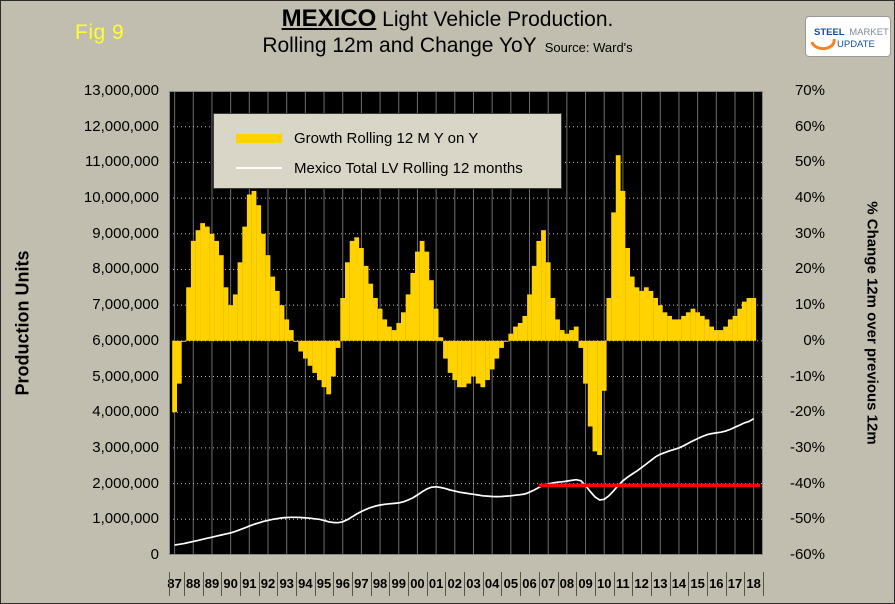  I want to click on logo-word-market: MARKET, so click(869, 32).